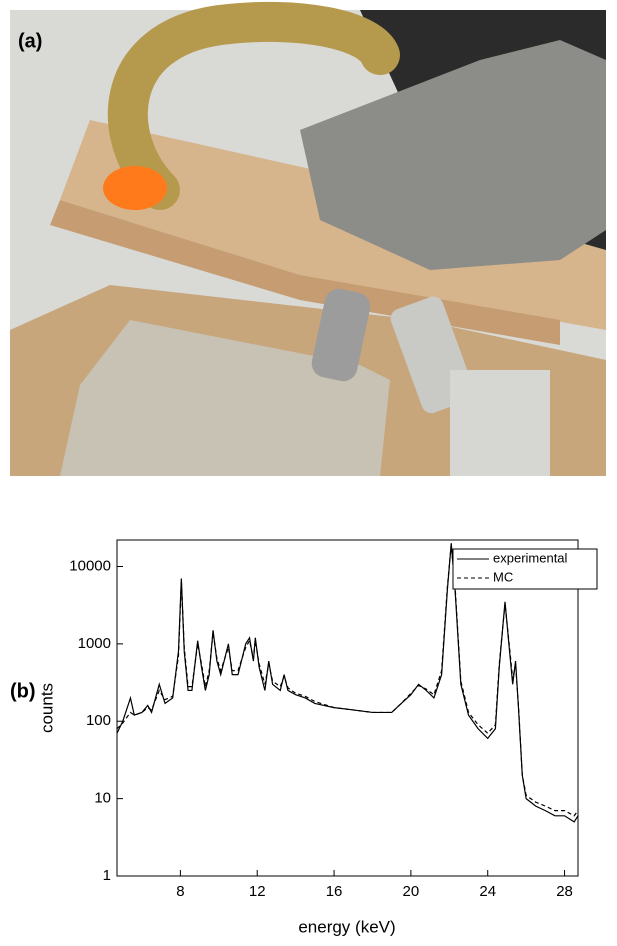  What do you see at coordinates (453, 155) in the screenshot?
I see `photo-head` at bounding box center [453, 155].